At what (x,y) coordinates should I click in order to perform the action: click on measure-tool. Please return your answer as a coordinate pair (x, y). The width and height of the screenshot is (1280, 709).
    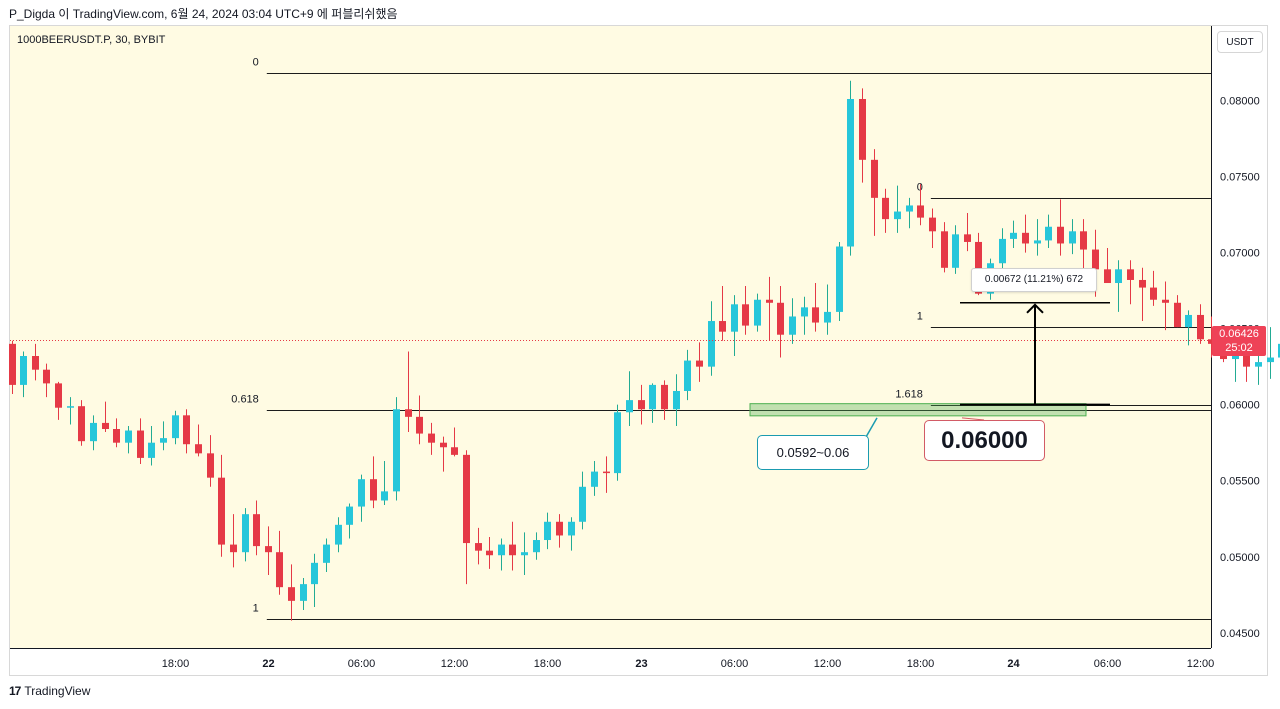
    Looking at the image, I should click on (1035, 354).